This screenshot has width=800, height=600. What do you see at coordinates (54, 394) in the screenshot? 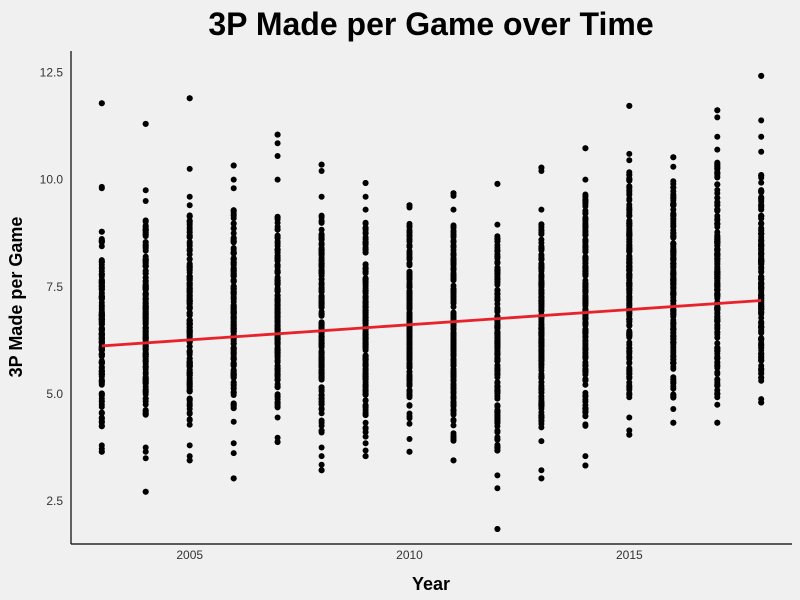
I see `y-tick-label: 5.0` at bounding box center [54, 394].